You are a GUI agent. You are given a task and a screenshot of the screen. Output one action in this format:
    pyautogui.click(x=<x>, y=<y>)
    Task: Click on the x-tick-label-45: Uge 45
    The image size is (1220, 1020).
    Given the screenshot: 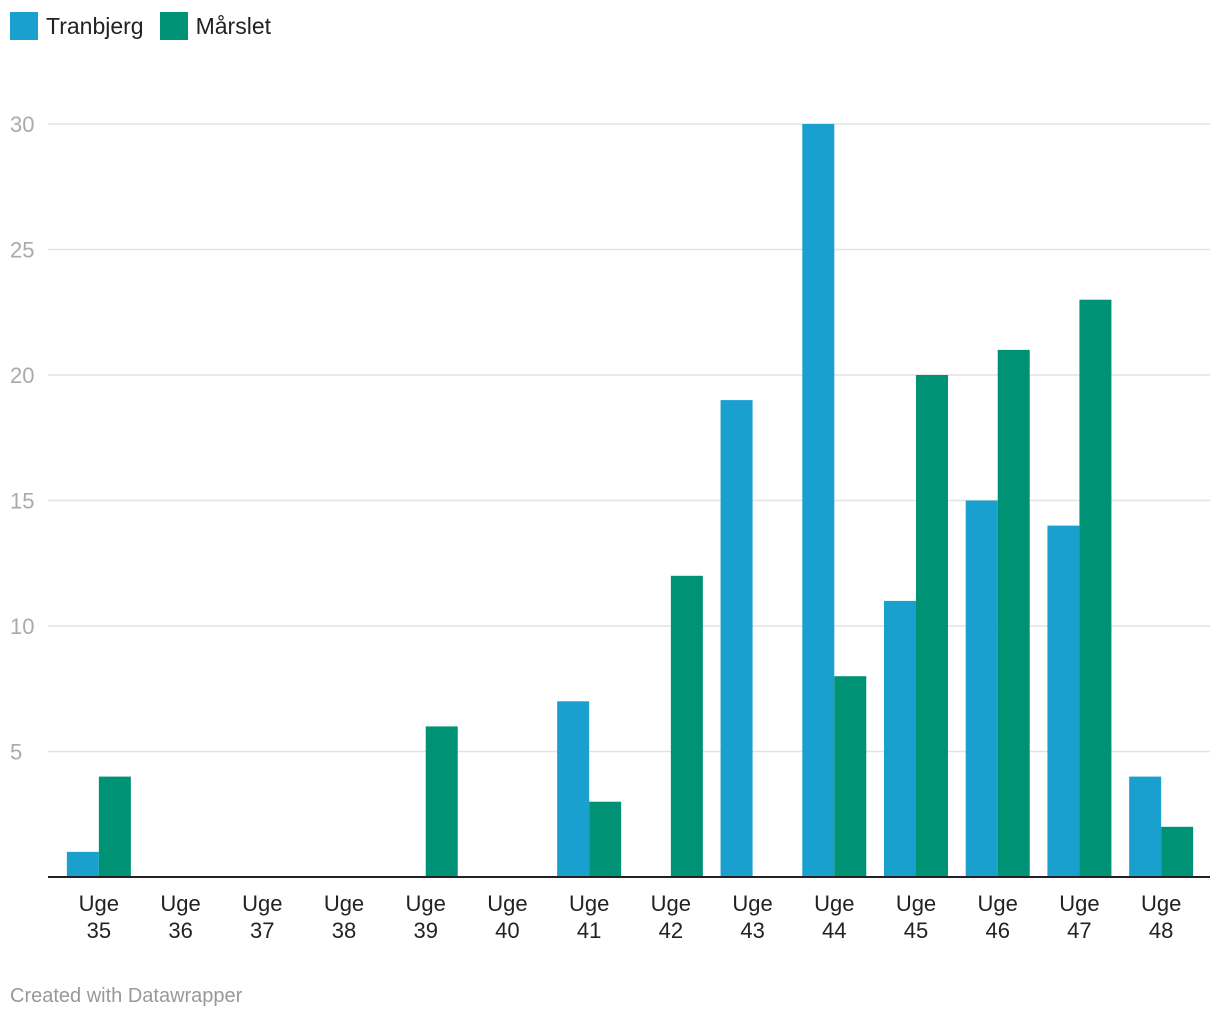 What is the action you would take?
    pyautogui.click(x=916, y=917)
    